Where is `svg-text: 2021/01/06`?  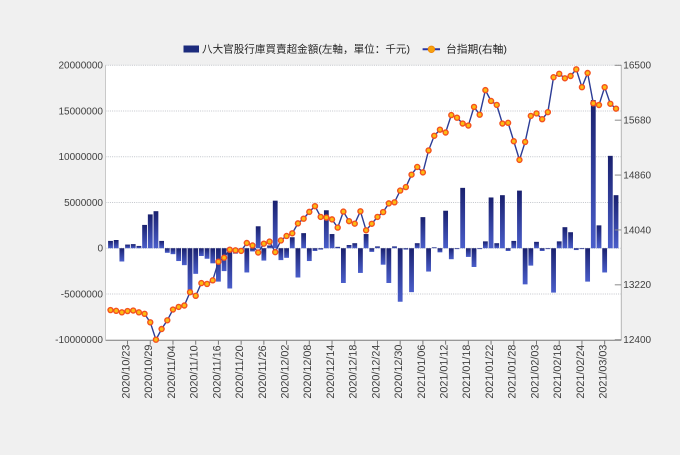
svg-text: 2021/01/06 is located at coordinates (422, 372).